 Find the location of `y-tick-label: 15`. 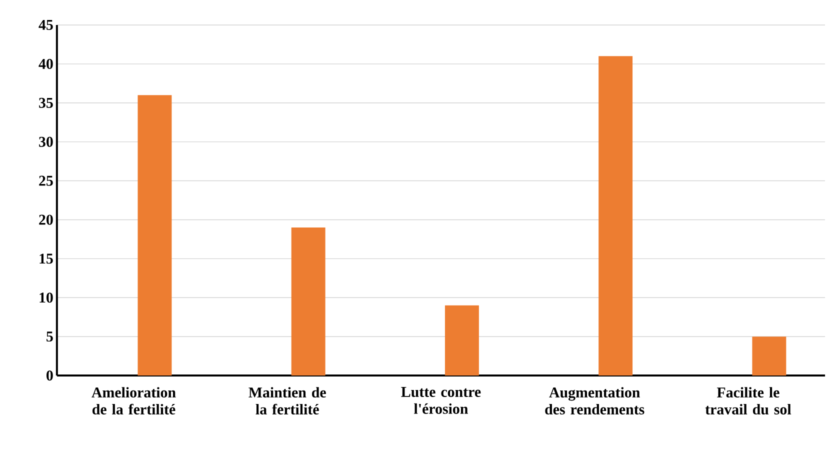

y-tick-label: 15 is located at coordinates (46, 258).